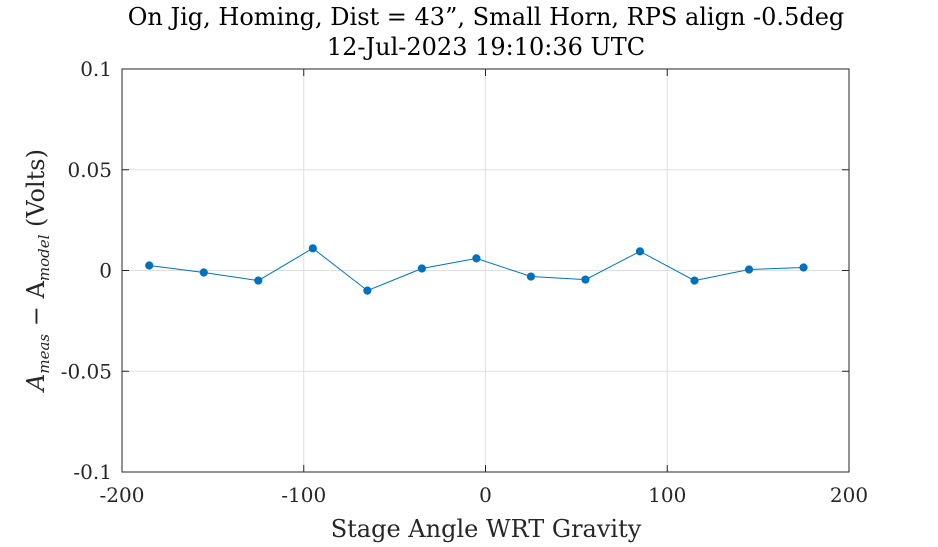  What do you see at coordinates (667, 495) in the screenshot?
I see `x-tick-label: 100` at bounding box center [667, 495].